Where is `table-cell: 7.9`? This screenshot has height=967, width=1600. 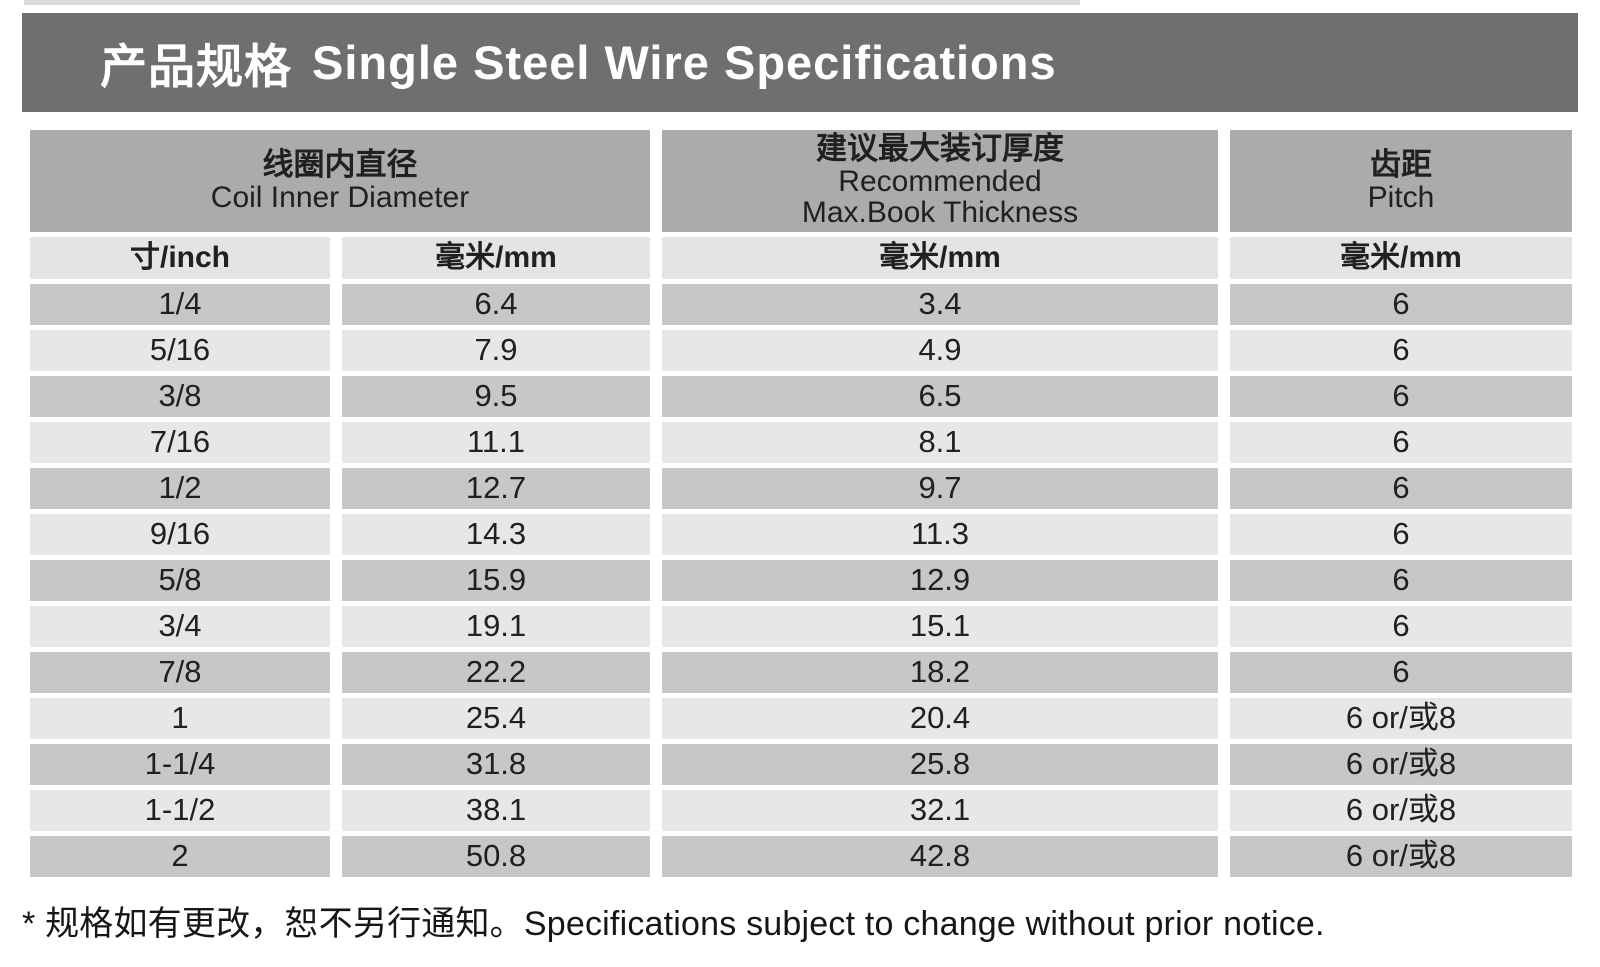
table-cell: 7.9 is located at coordinates (496, 350).